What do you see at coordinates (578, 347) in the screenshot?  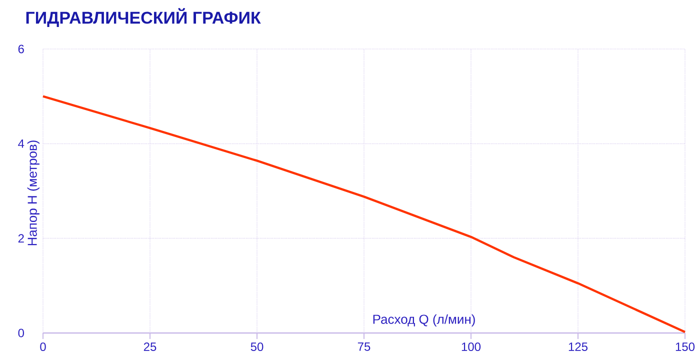 I see `x-tick-label: 125` at bounding box center [578, 347].